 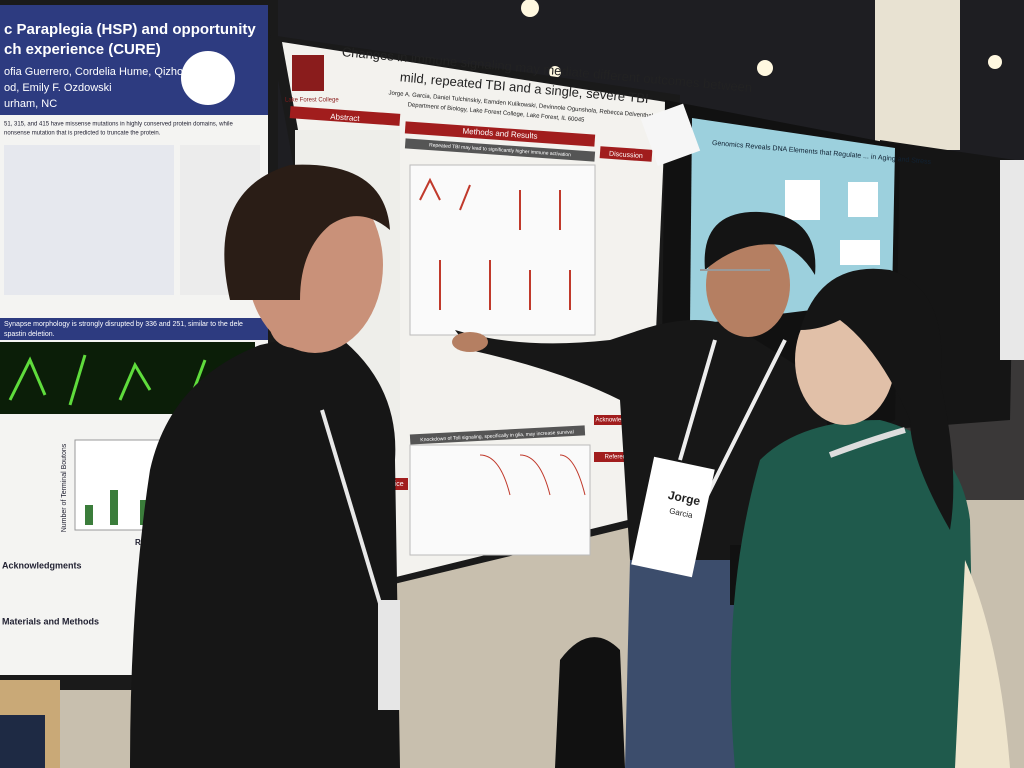 What do you see at coordinates (748, 285) in the screenshot?
I see `person-center-face` at bounding box center [748, 285].